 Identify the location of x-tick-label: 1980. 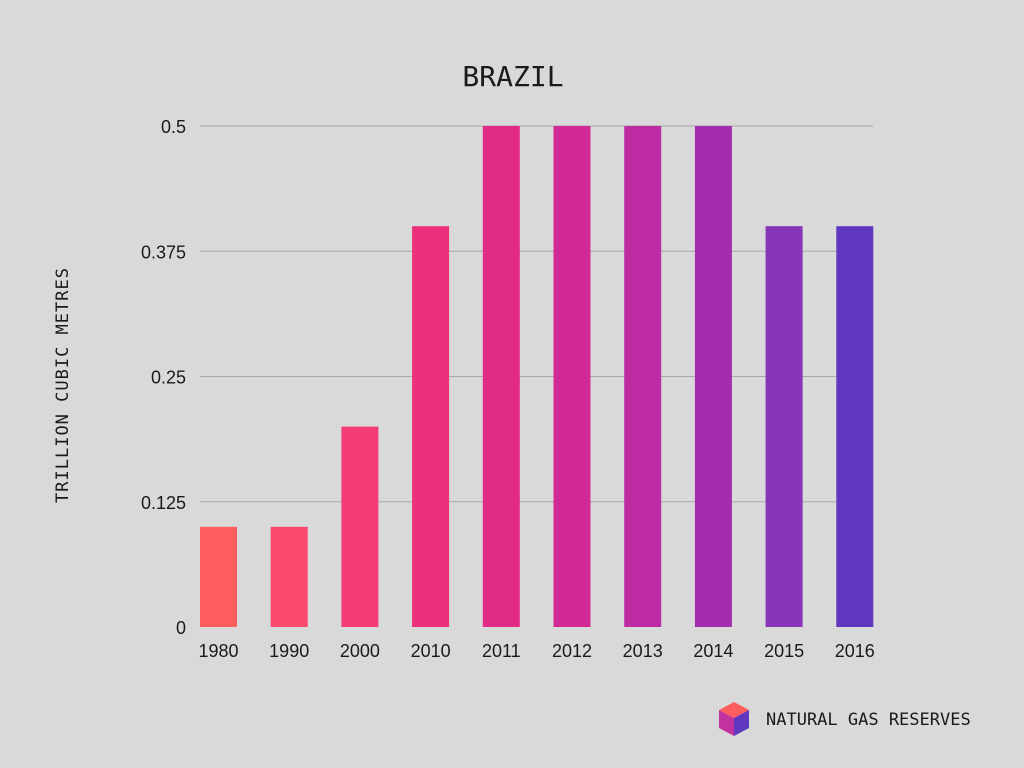
(218, 651).